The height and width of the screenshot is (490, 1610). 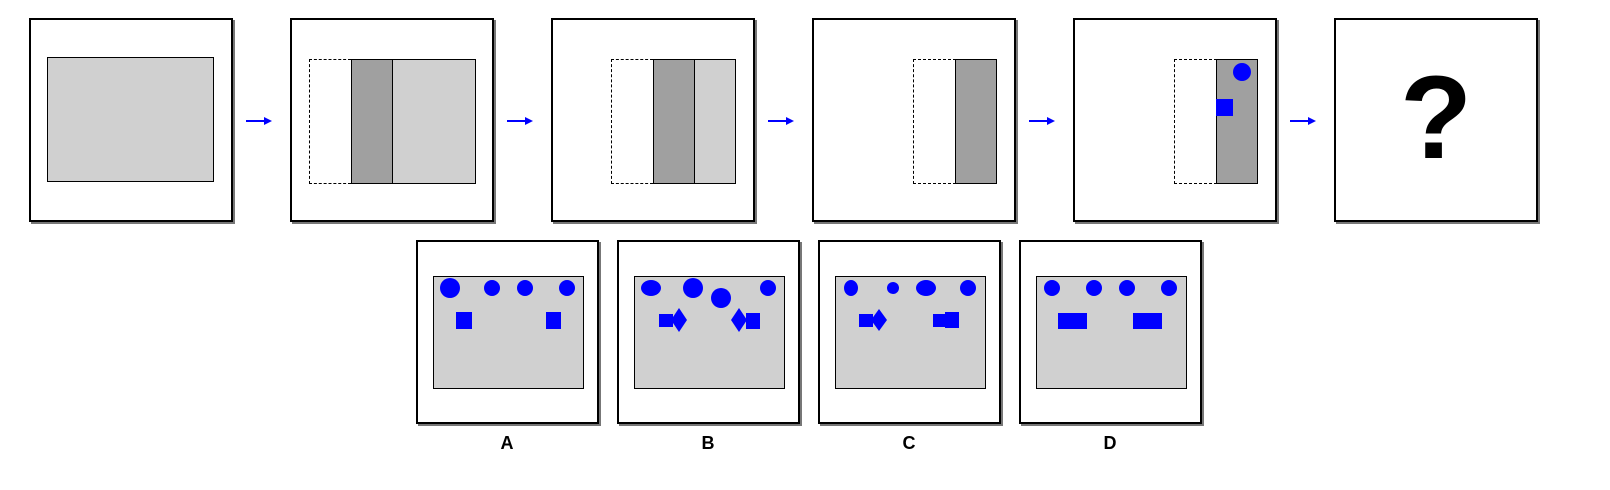 What do you see at coordinates (708, 305) in the screenshot?
I see `option-b-shapes` at bounding box center [708, 305].